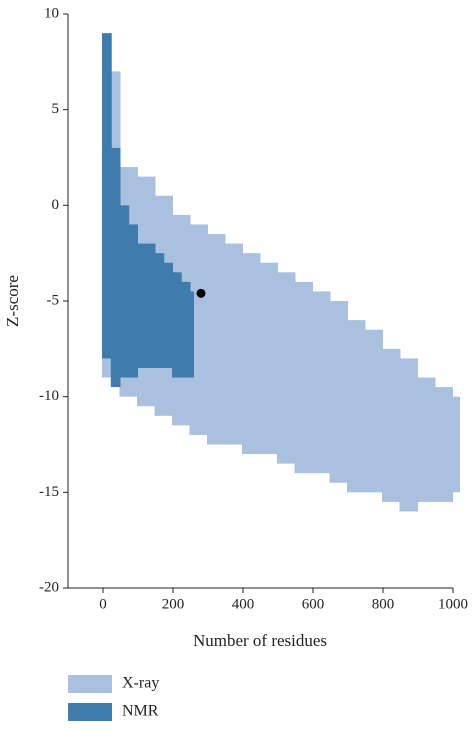 This screenshot has height=731, width=474. What do you see at coordinates (201, 293) in the screenshot?
I see `query-point` at bounding box center [201, 293].